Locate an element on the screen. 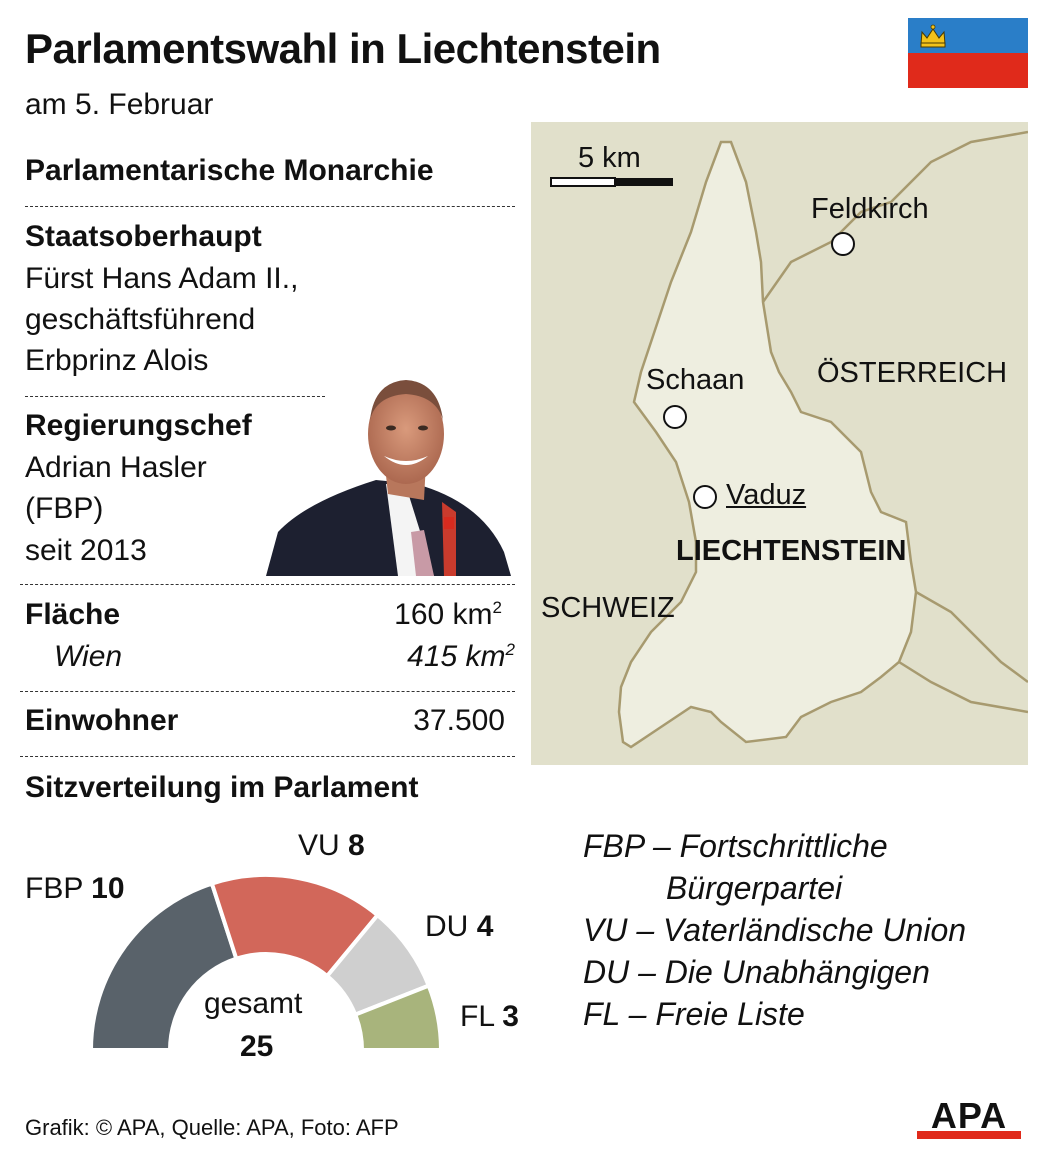 The width and height of the screenshot is (1040, 1157). seats-heading: Sitzverteilung im Parlament is located at coordinates (222, 787).